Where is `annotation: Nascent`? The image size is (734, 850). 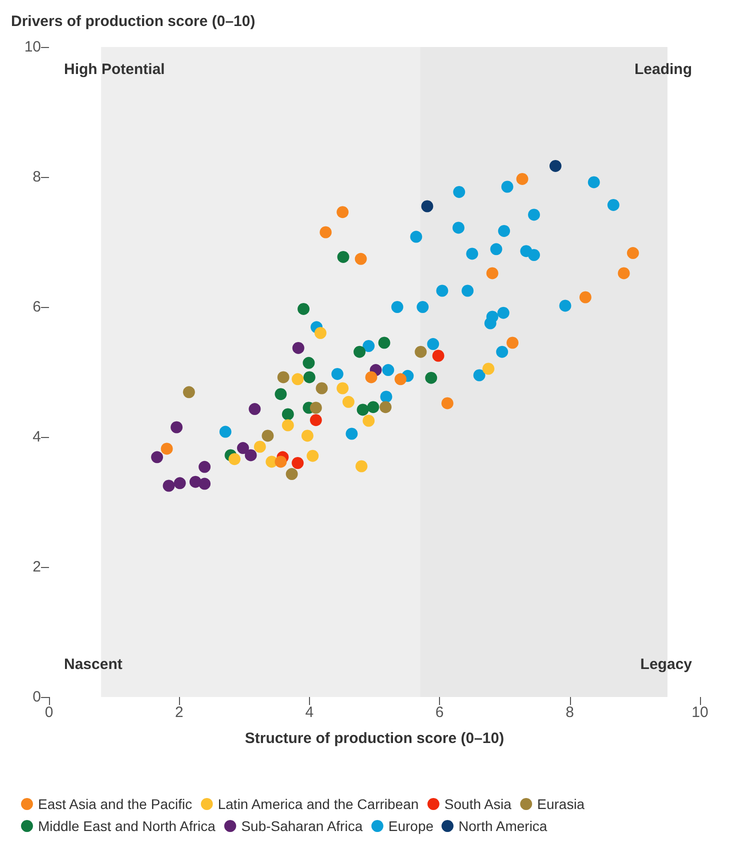 annotation: Nascent is located at coordinates (93, 664).